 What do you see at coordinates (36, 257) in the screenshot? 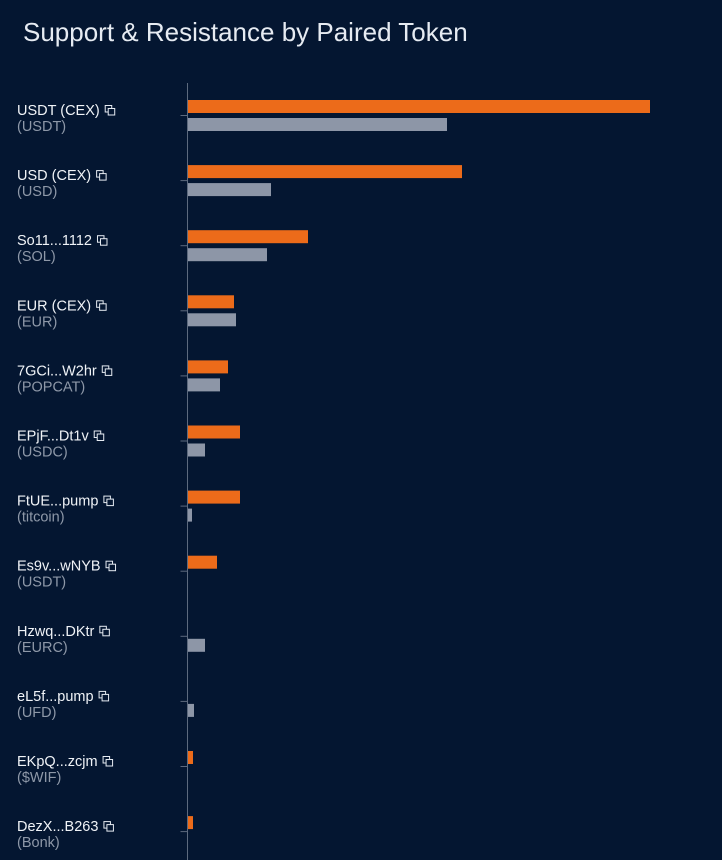
I see `category-symbol-label: (SOL)` at bounding box center [36, 257].